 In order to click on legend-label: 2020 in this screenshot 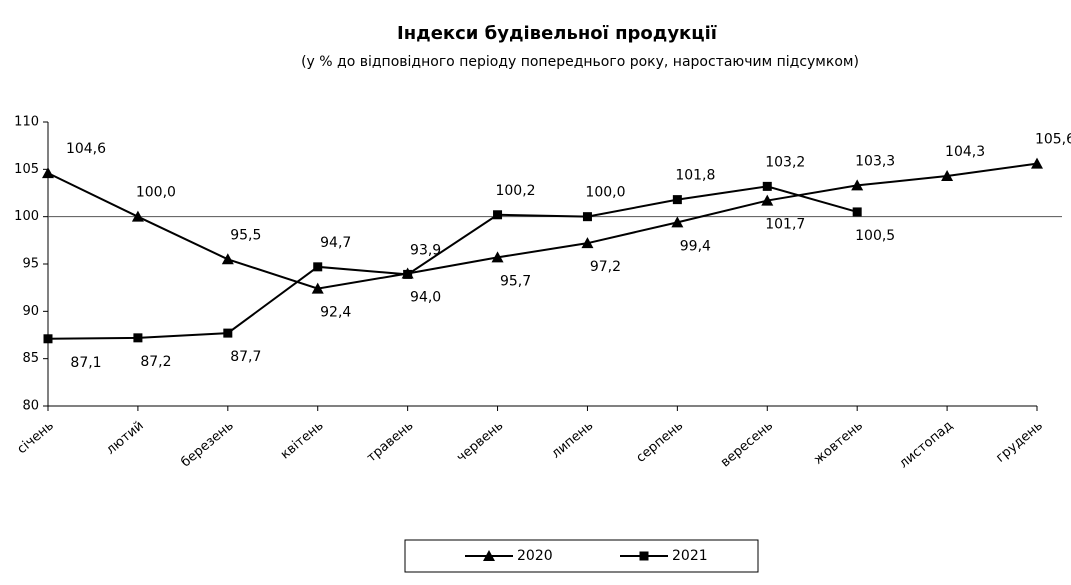, I will do `click(535, 556)`.